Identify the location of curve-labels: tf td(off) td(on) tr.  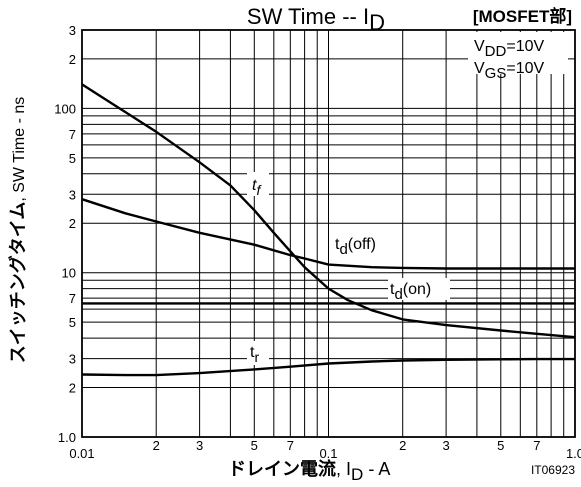
(348, 268).